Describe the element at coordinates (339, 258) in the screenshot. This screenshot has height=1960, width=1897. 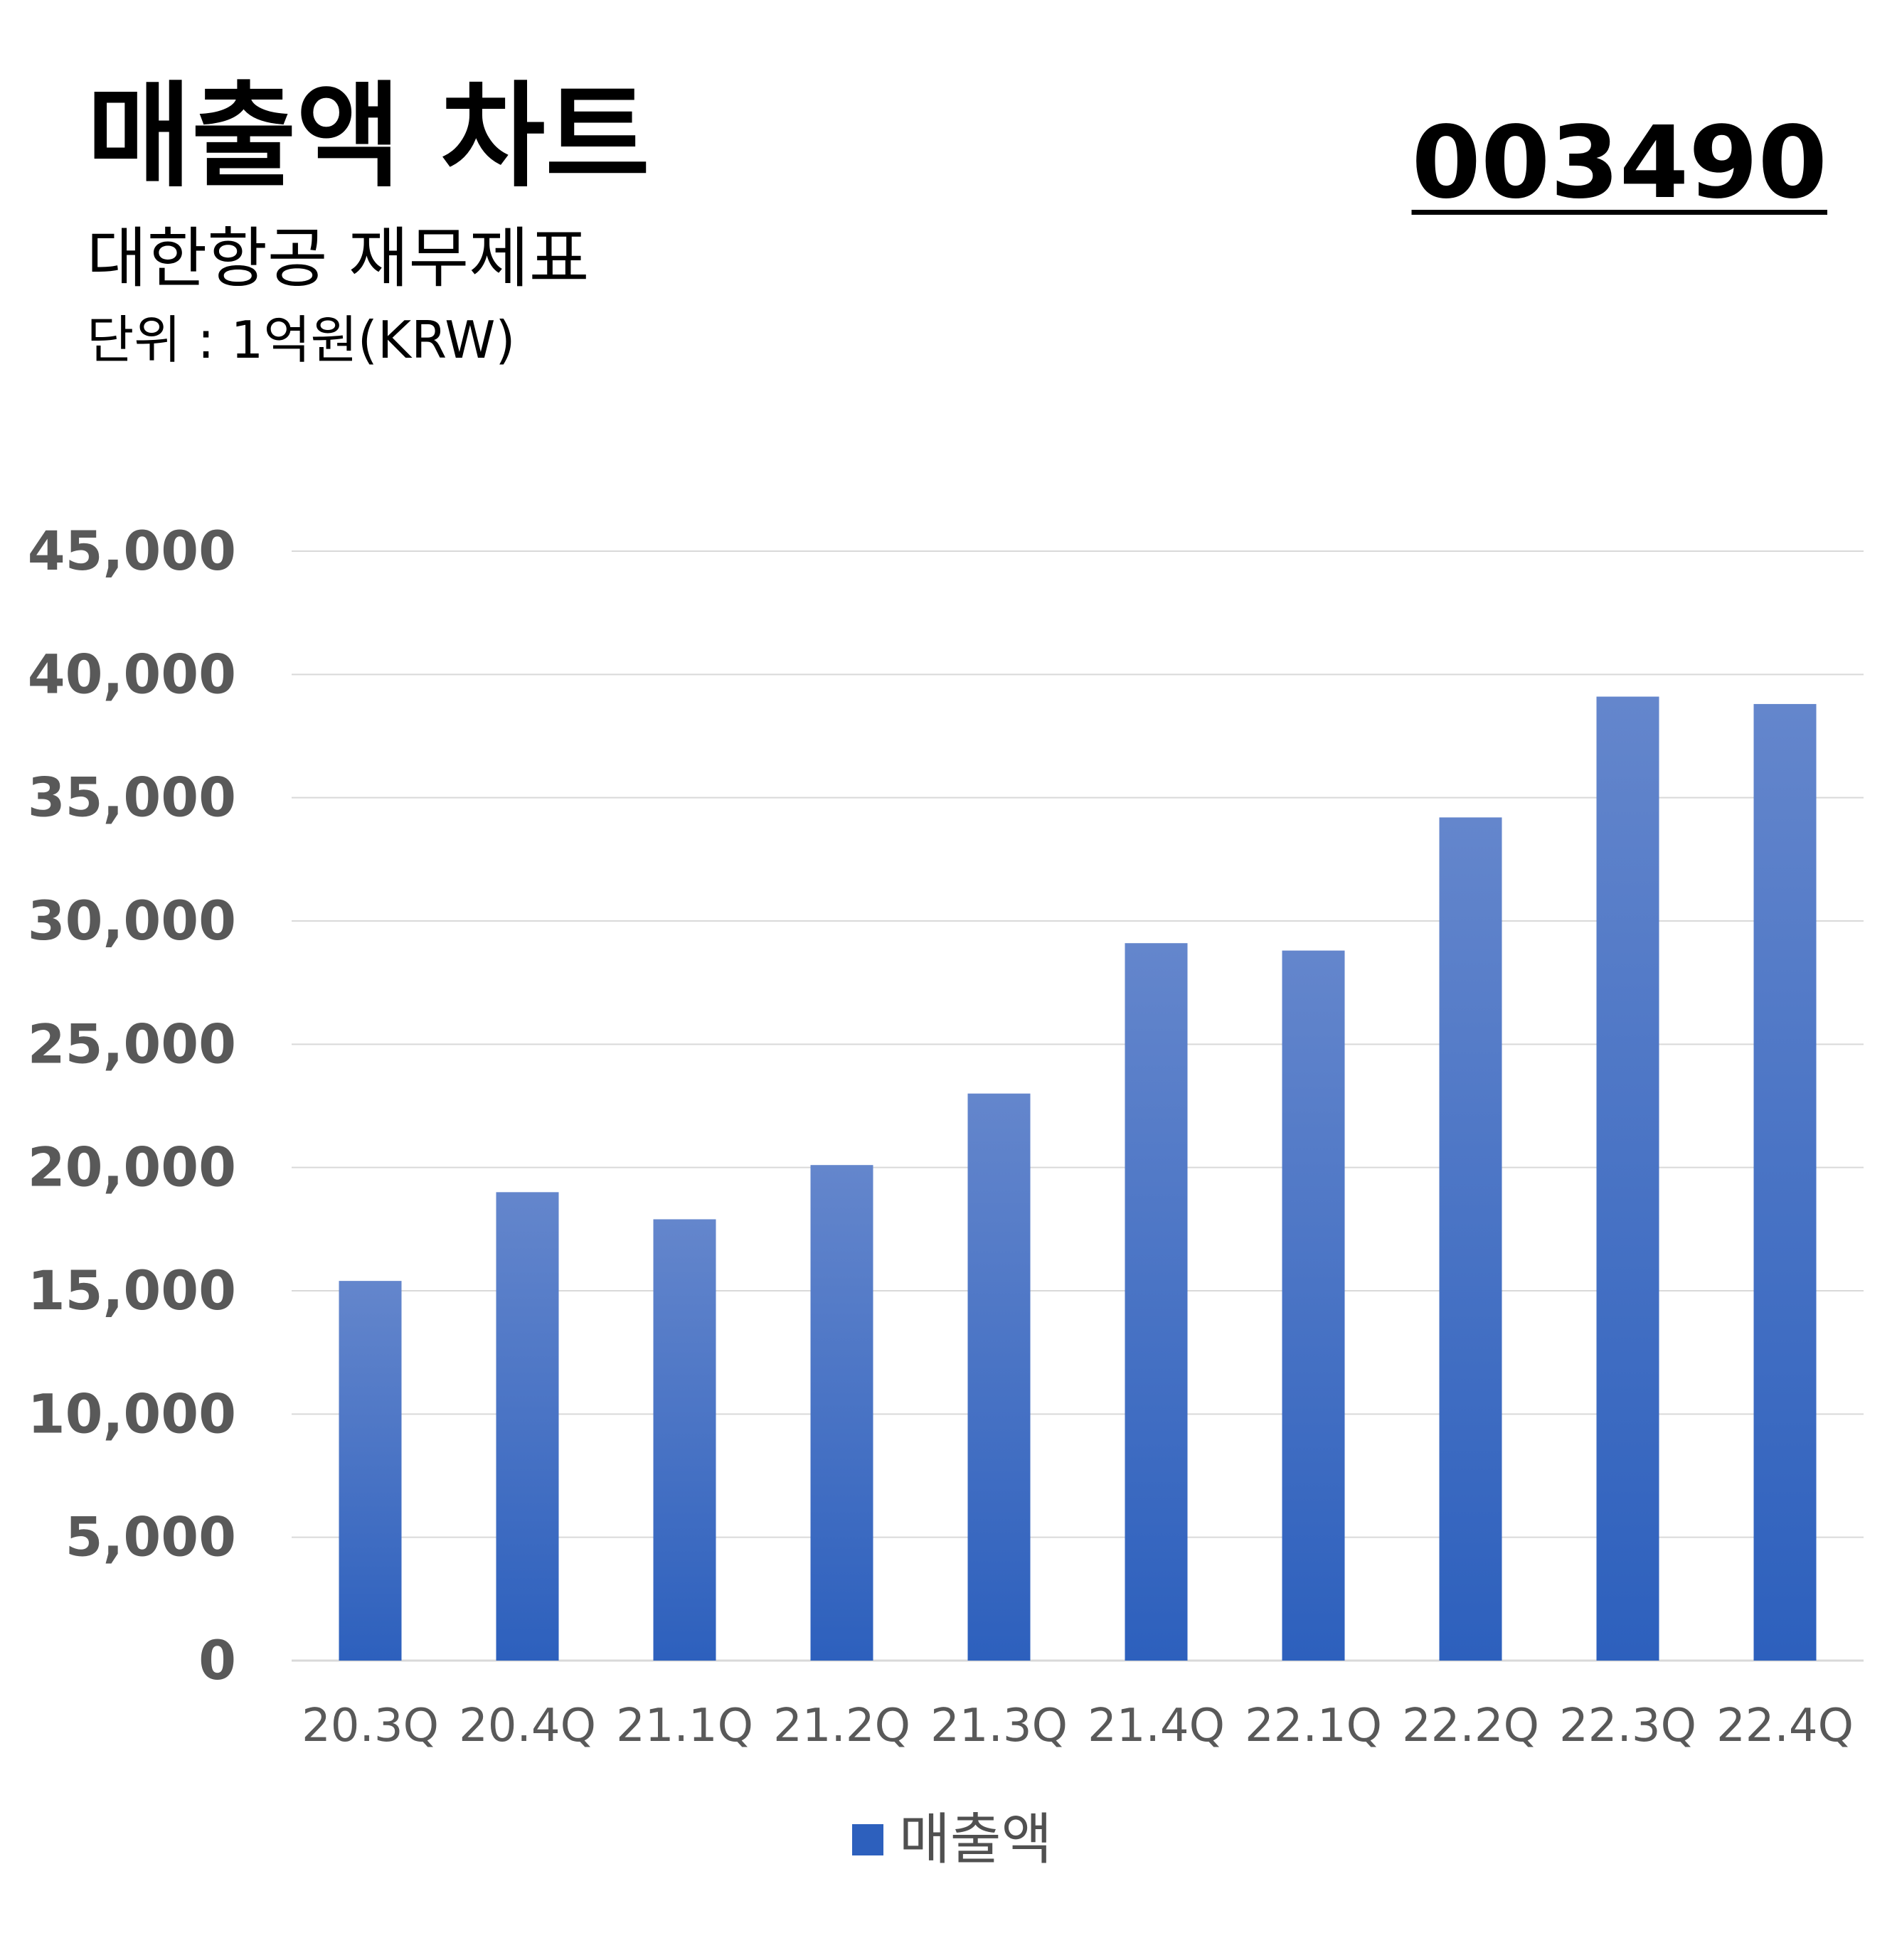
I see `chart-subtitle: 대한항공 재무제표` at that location.